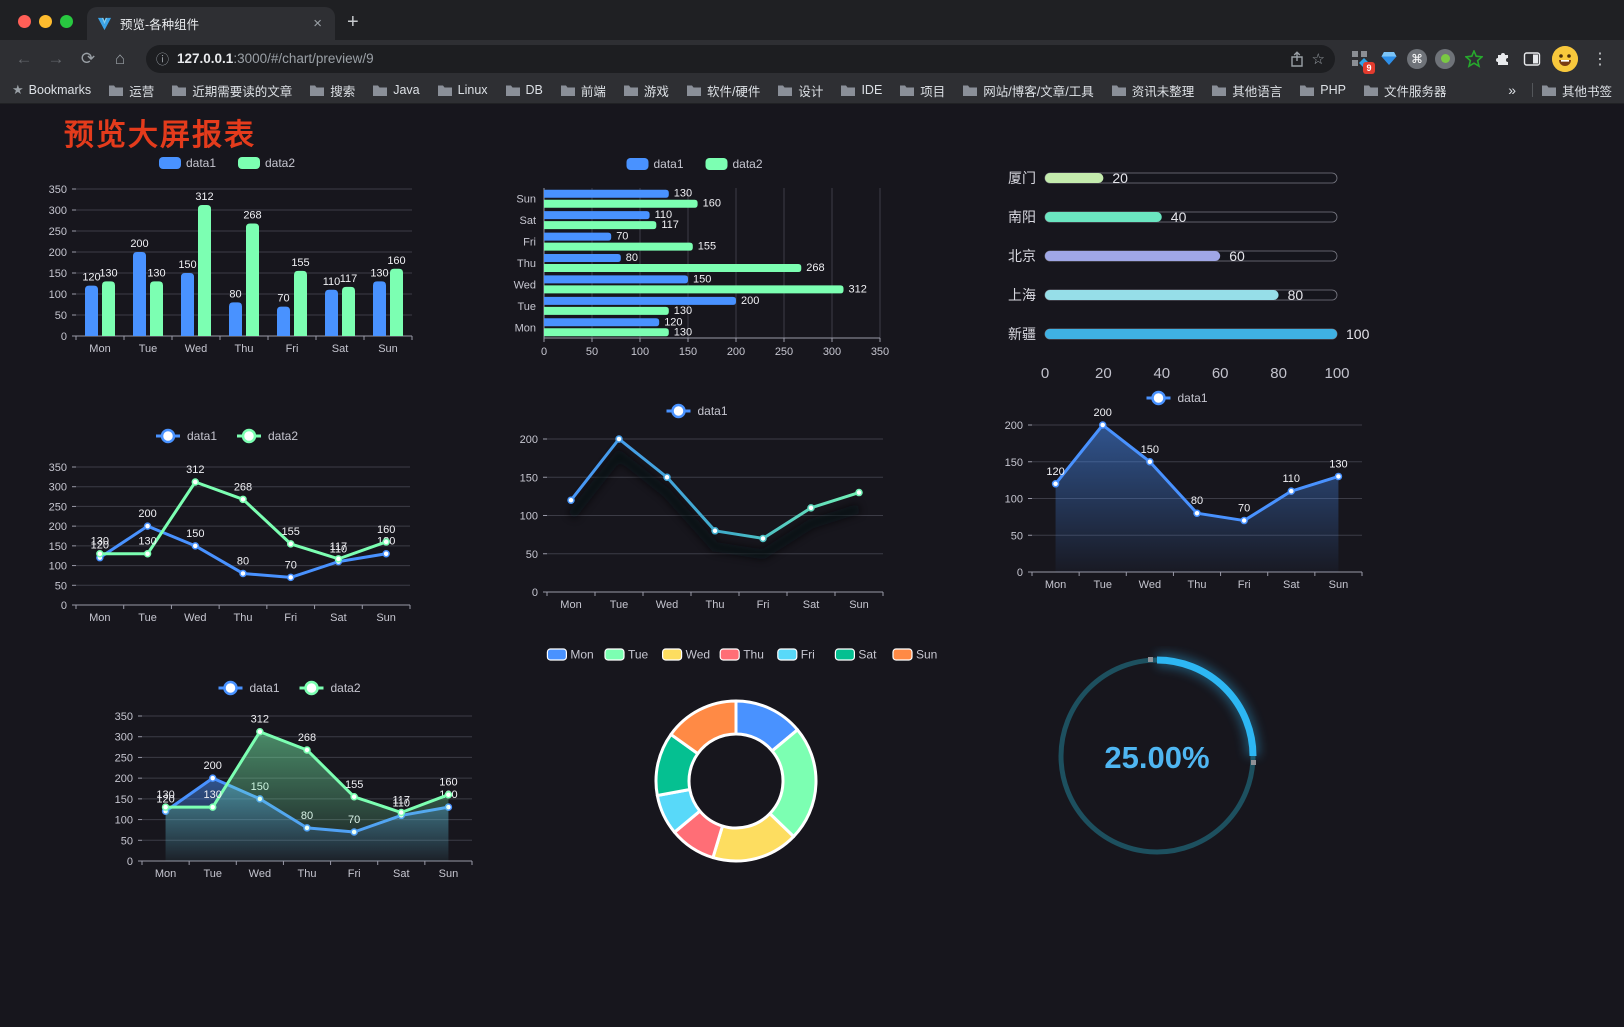 The width and height of the screenshot is (1624, 1027). I want to click on bookmark-star-icon: ☆, so click(1318, 59).